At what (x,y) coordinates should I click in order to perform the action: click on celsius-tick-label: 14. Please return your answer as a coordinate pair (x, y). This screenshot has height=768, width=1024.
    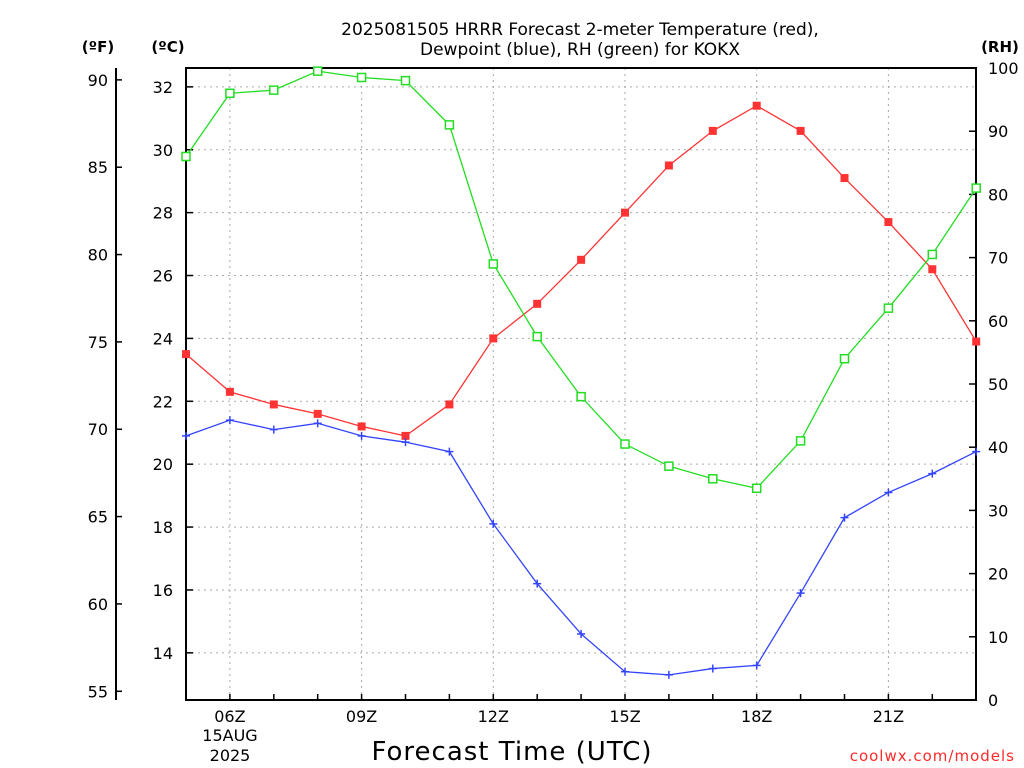
    Looking at the image, I should click on (163, 653).